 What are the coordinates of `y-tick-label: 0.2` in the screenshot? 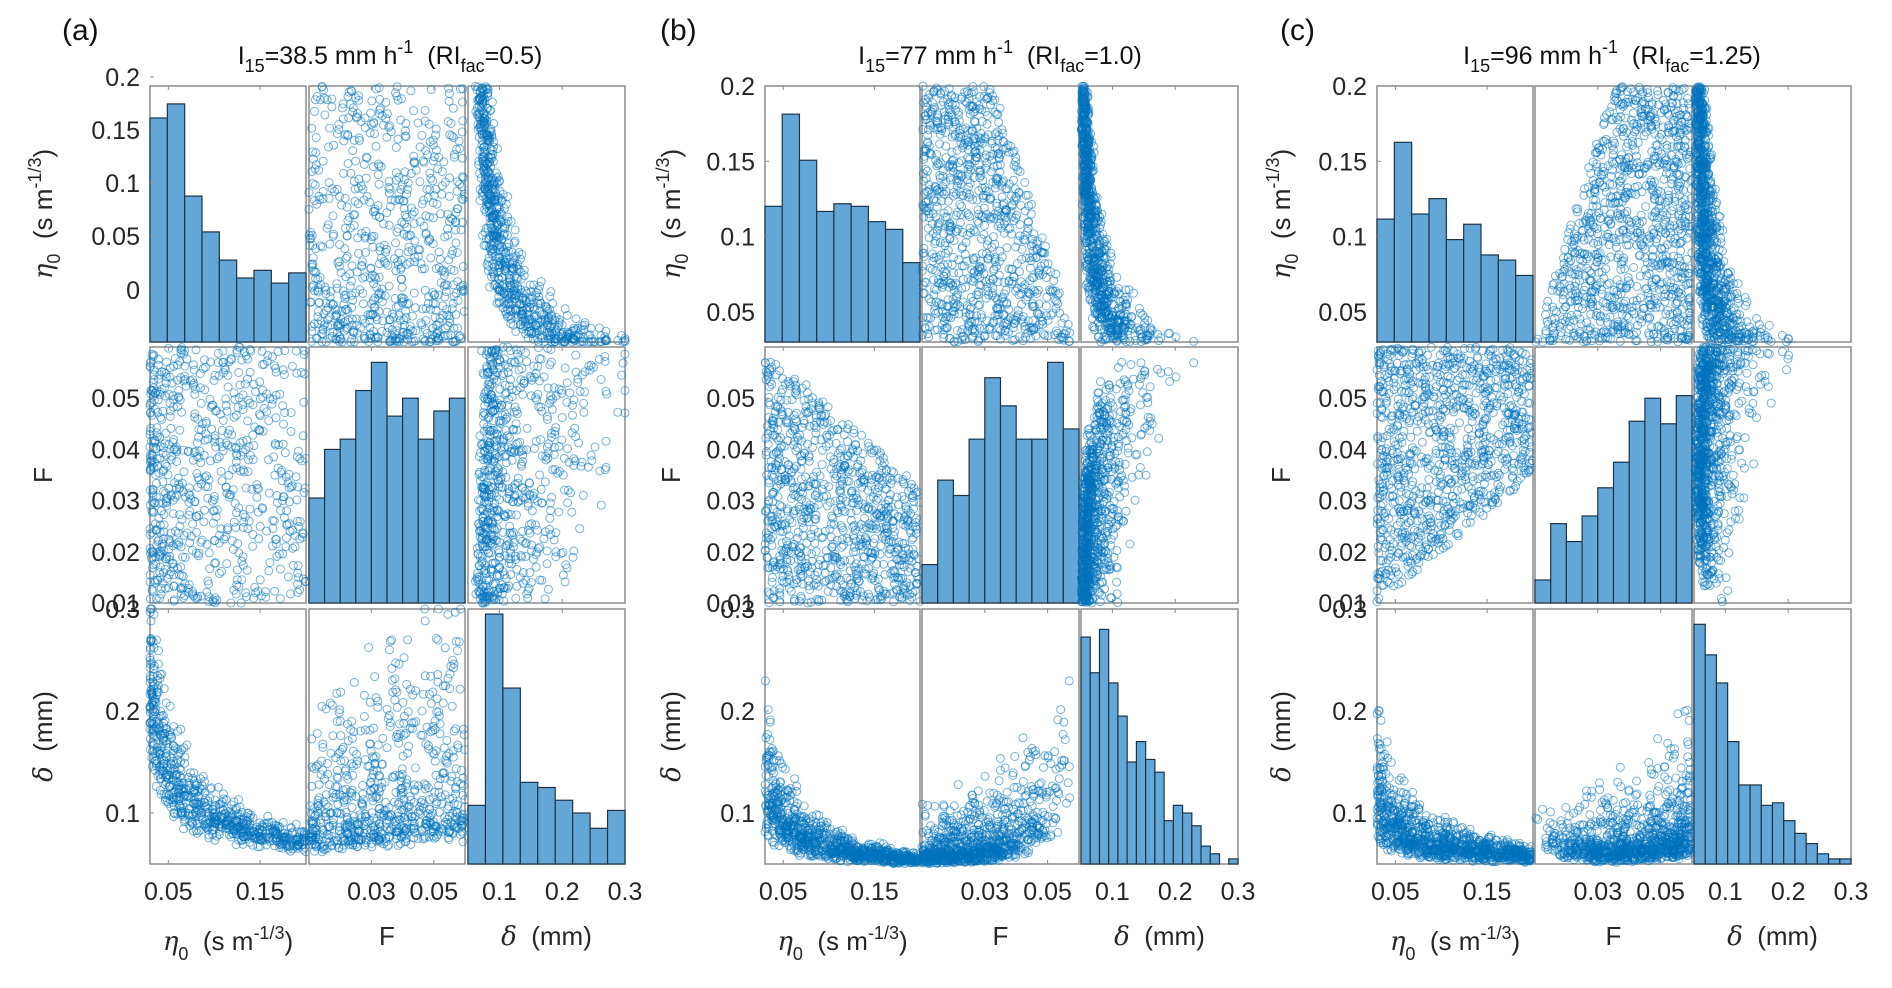 It's located at (122, 78).